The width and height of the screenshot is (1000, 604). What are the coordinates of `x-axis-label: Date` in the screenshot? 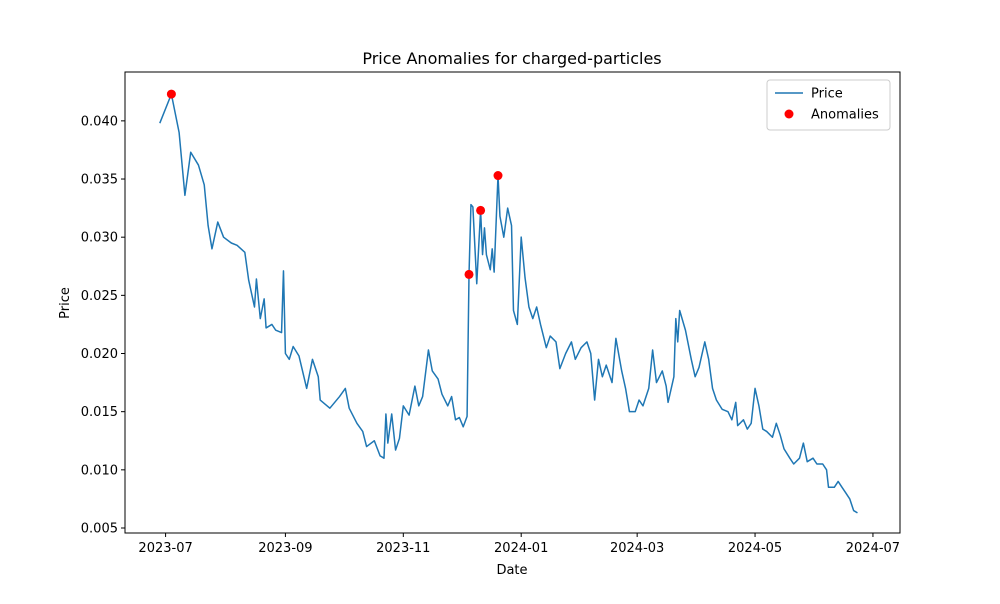 It's located at (511, 570).